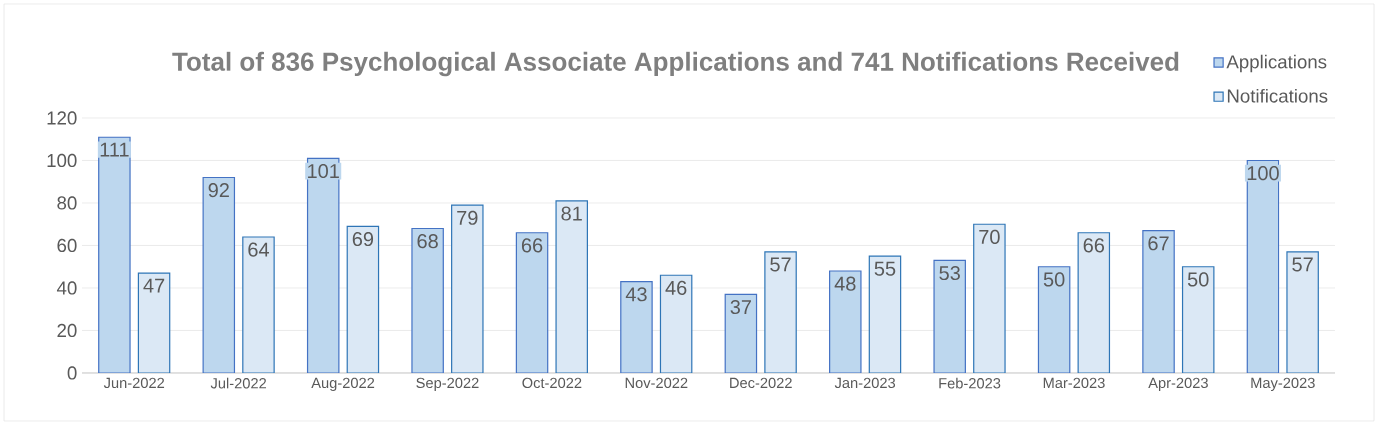 Image resolution: width=1378 pixels, height=423 pixels. What do you see at coordinates (427, 241) in the screenshot?
I see `data-label: 68` at bounding box center [427, 241].